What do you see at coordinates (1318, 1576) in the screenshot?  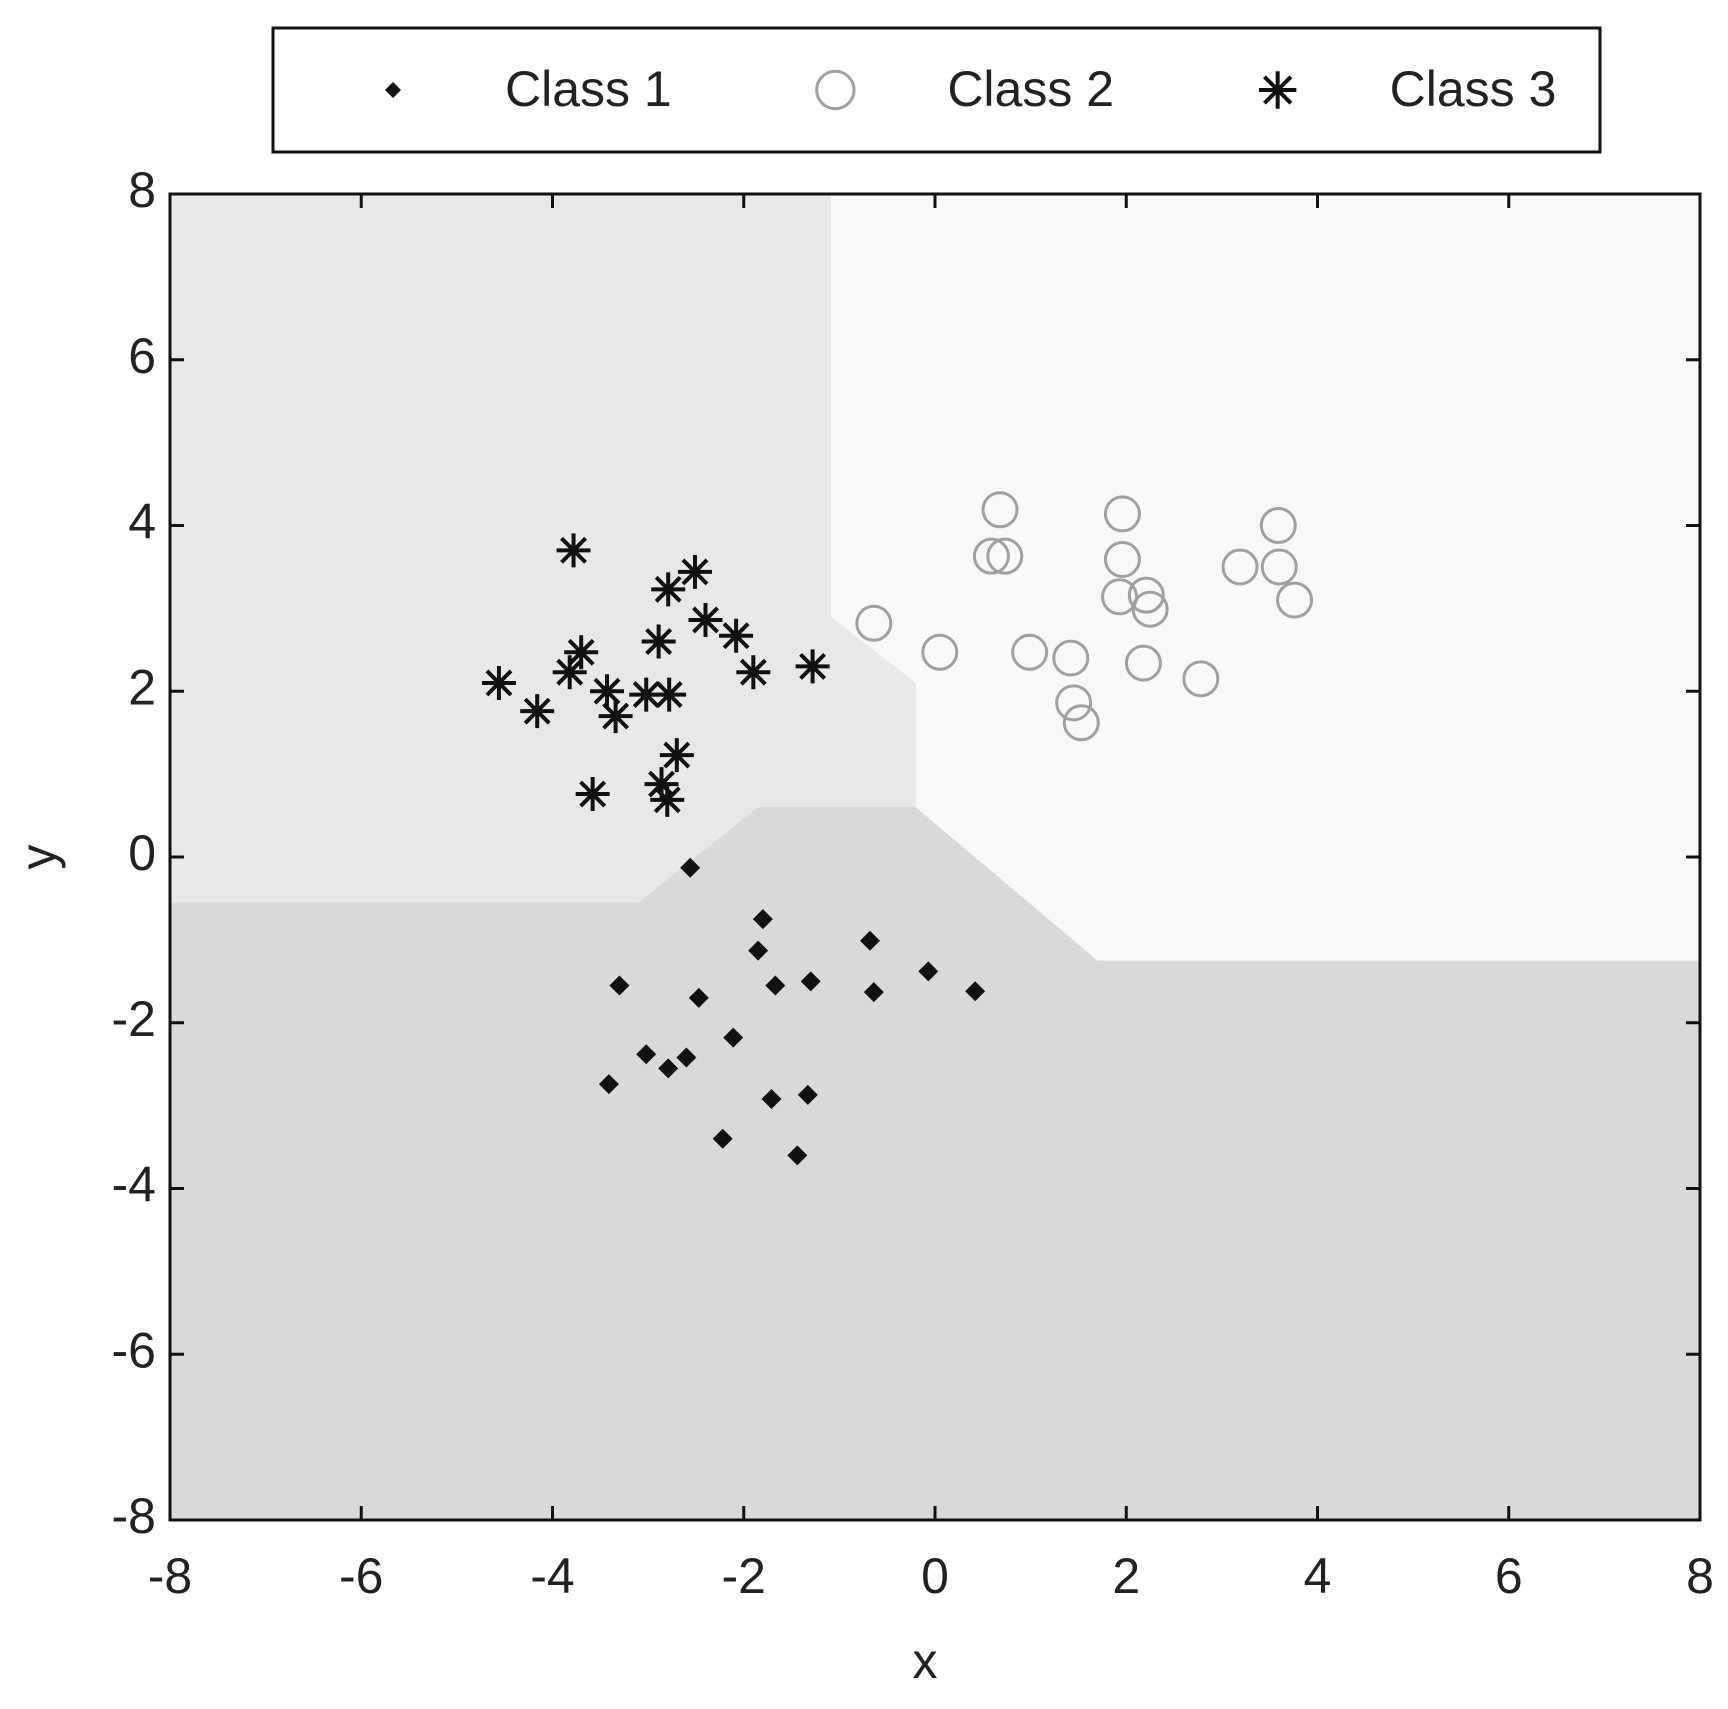 I see `x-tick-label: 4` at bounding box center [1318, 1576].